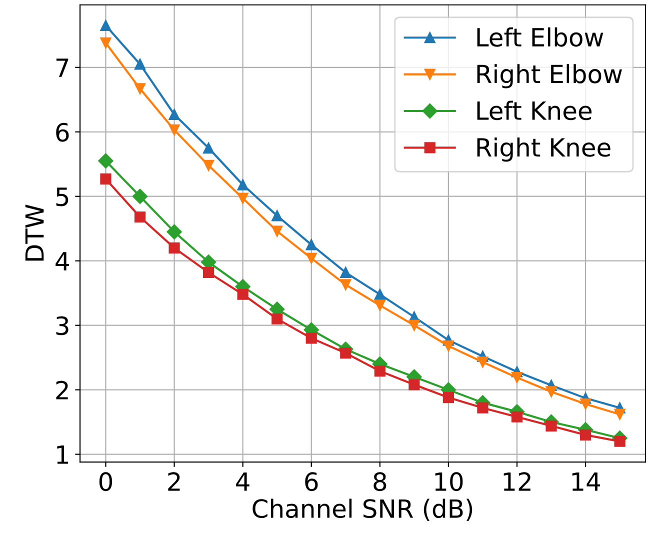 This screenshot has width=656, height=541. What do you see at coordinates (62, 261) in the screenshot?
I see `y-tick-label: 4` at bounding box center [62, 261].